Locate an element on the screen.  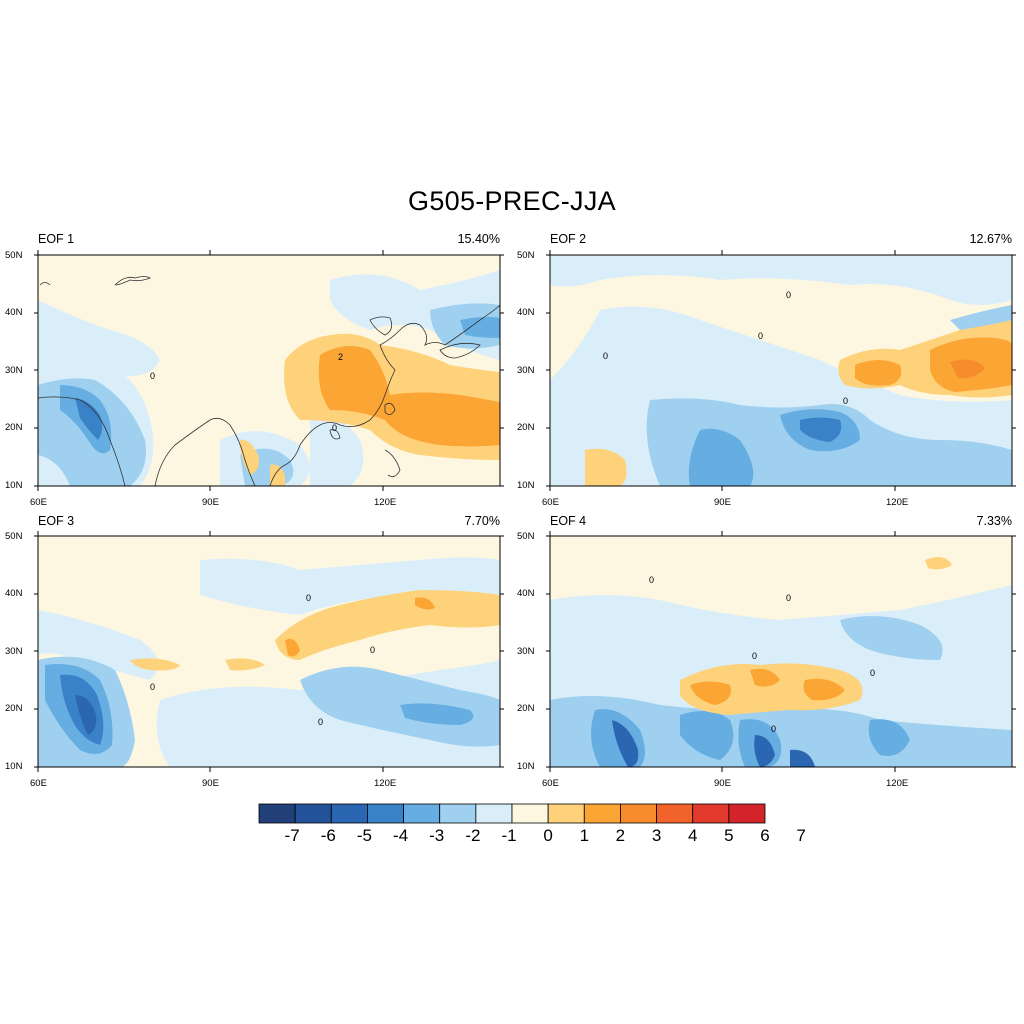
p2-lat-20n: 20N is located at coordinates (526, 427).